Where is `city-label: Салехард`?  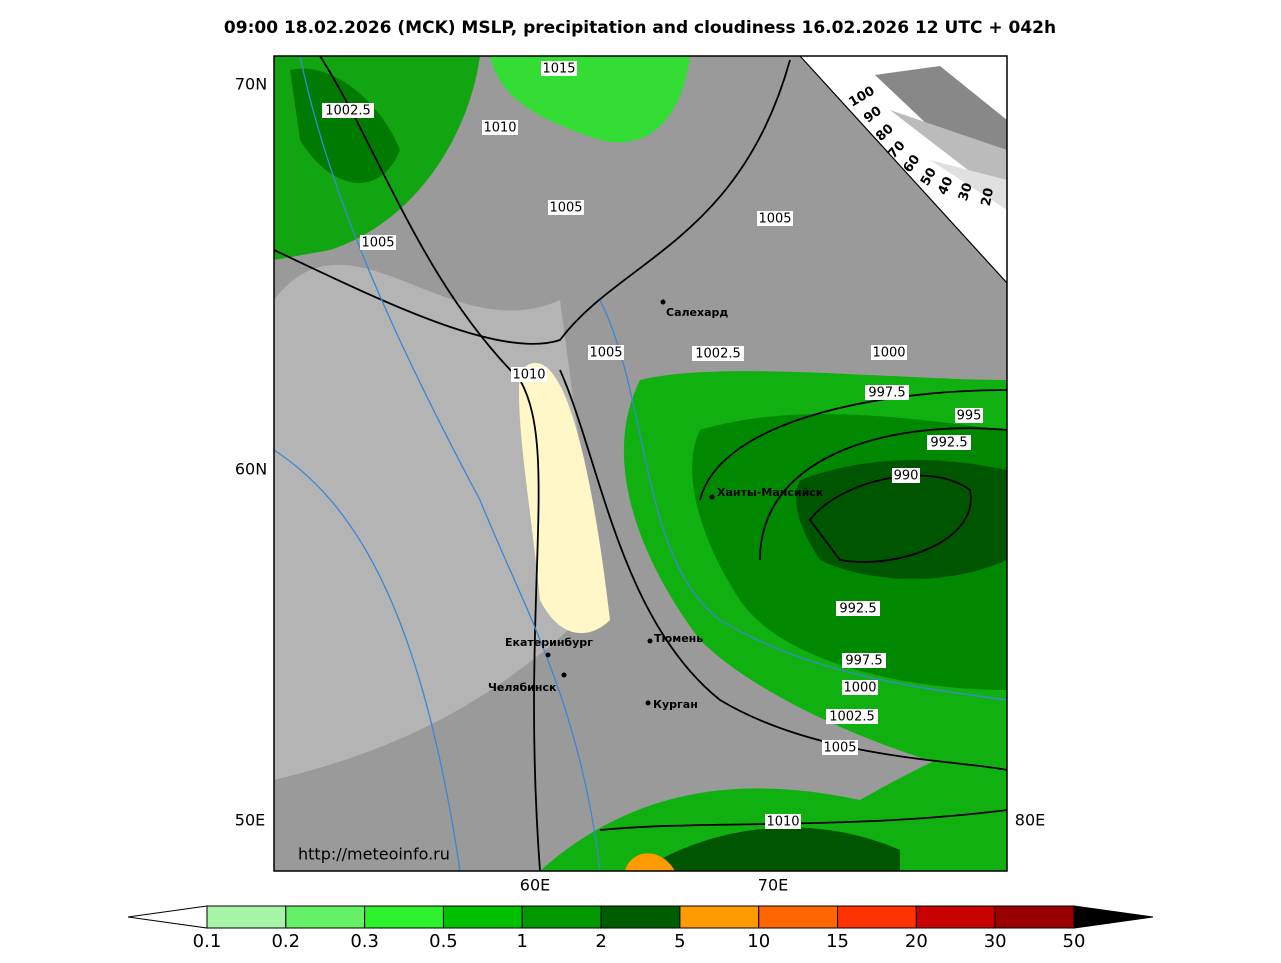
city-label: Салехард is located at coordinates (697, 312).